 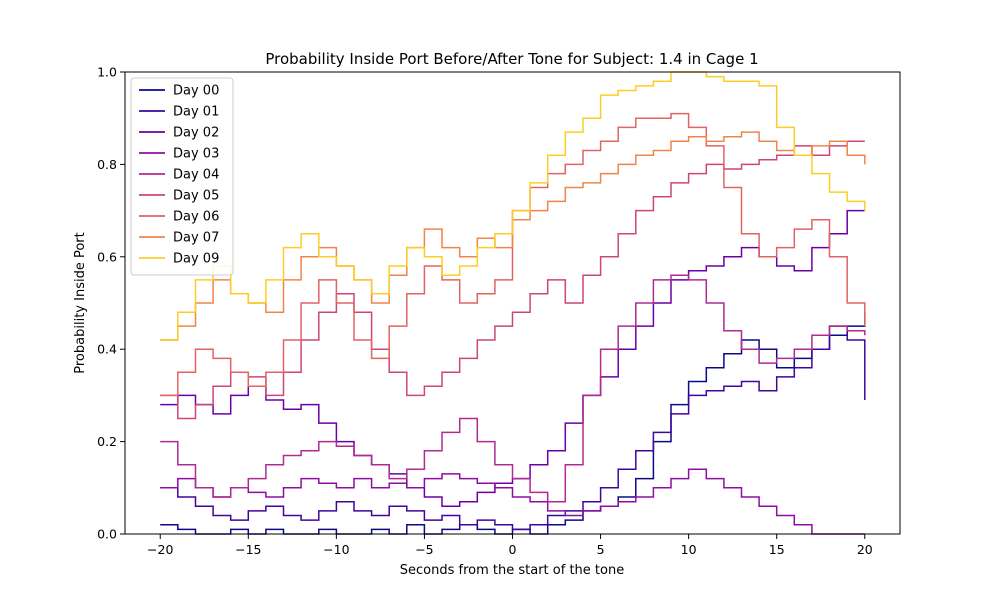 What do you see at coordinates (601, 549) in the screenshot?
I see `x-tick-label: 5` at bounding box center [601, 549].